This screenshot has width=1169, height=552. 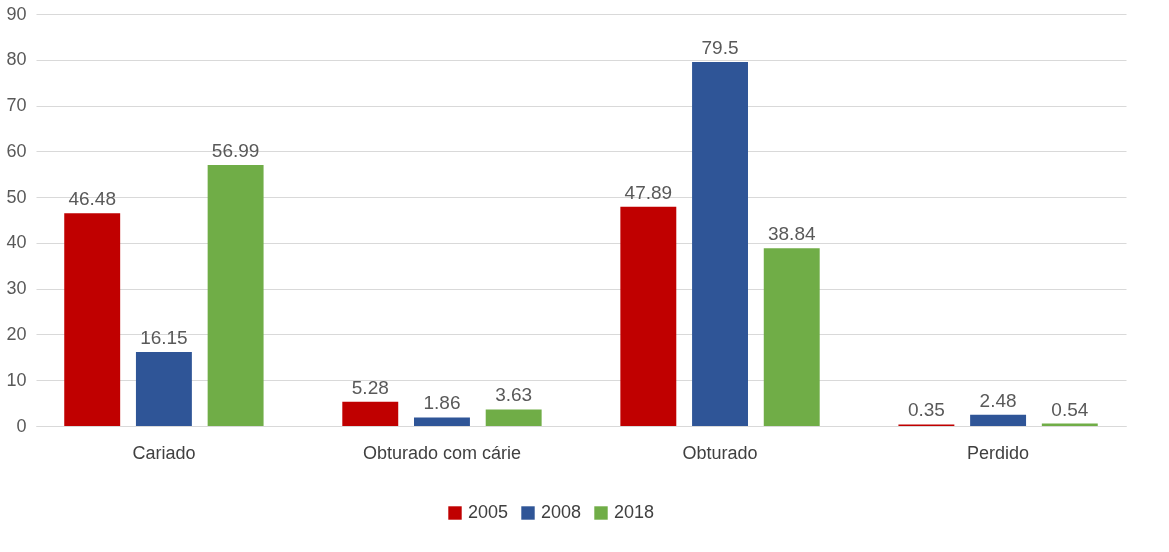 I want to click on data-label: 16.15, so click(x=164, y=338).